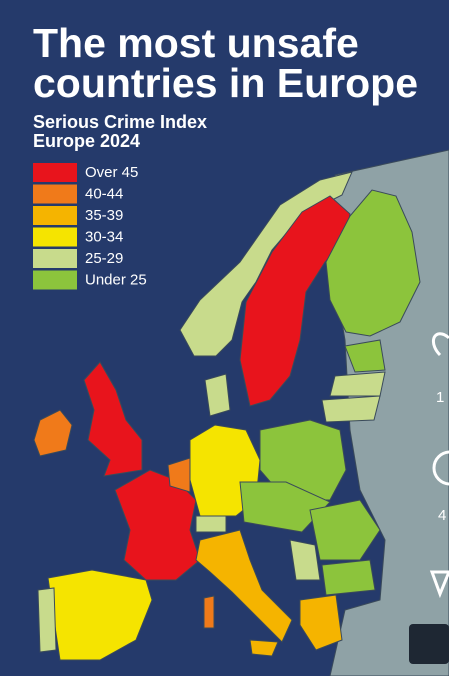 This screenshot has height=676, width=449. What do you see at coordinates (120, 122) in the screenshot?
I see `subtitle-line: Serious Crime Index` at bounding box center [120, 122].